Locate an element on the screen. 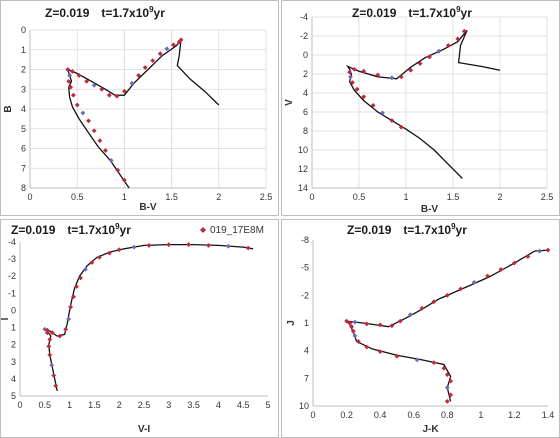 This screenshot has width=560, height=438. y-tick-label: -4 is located at coordinates (12, 242).